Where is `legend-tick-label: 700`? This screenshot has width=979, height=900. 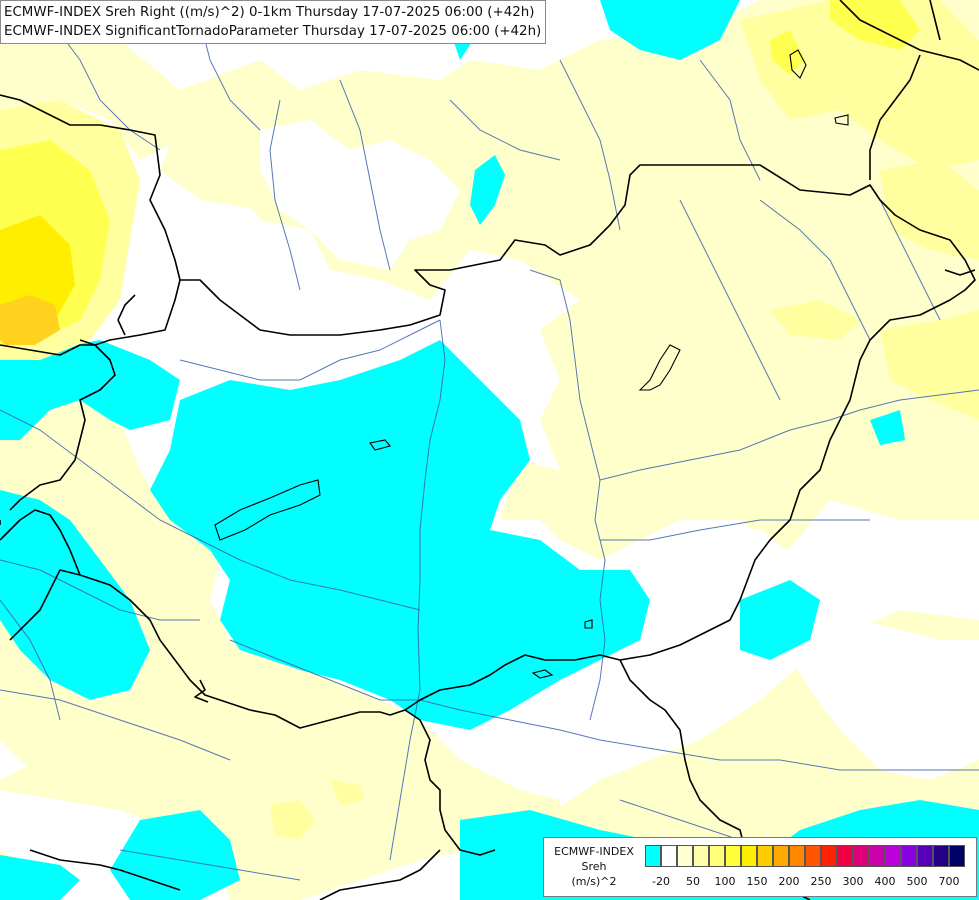 legend-tick-label: 700 is located at coordinates (949, 881).